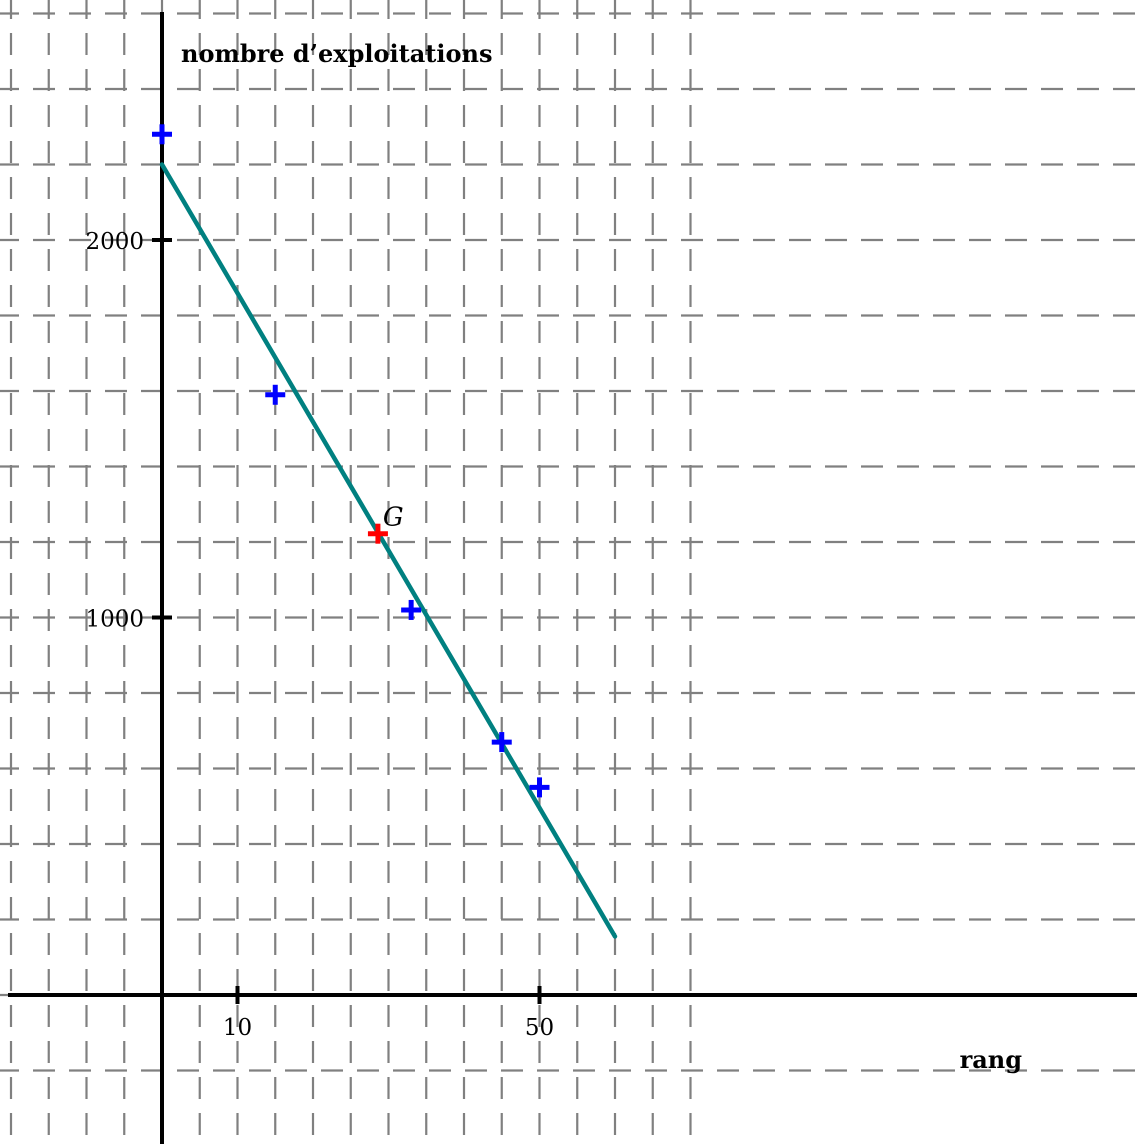 The image size is (1137, 1144). I want to click on mean-point-g, so click(377, 533).